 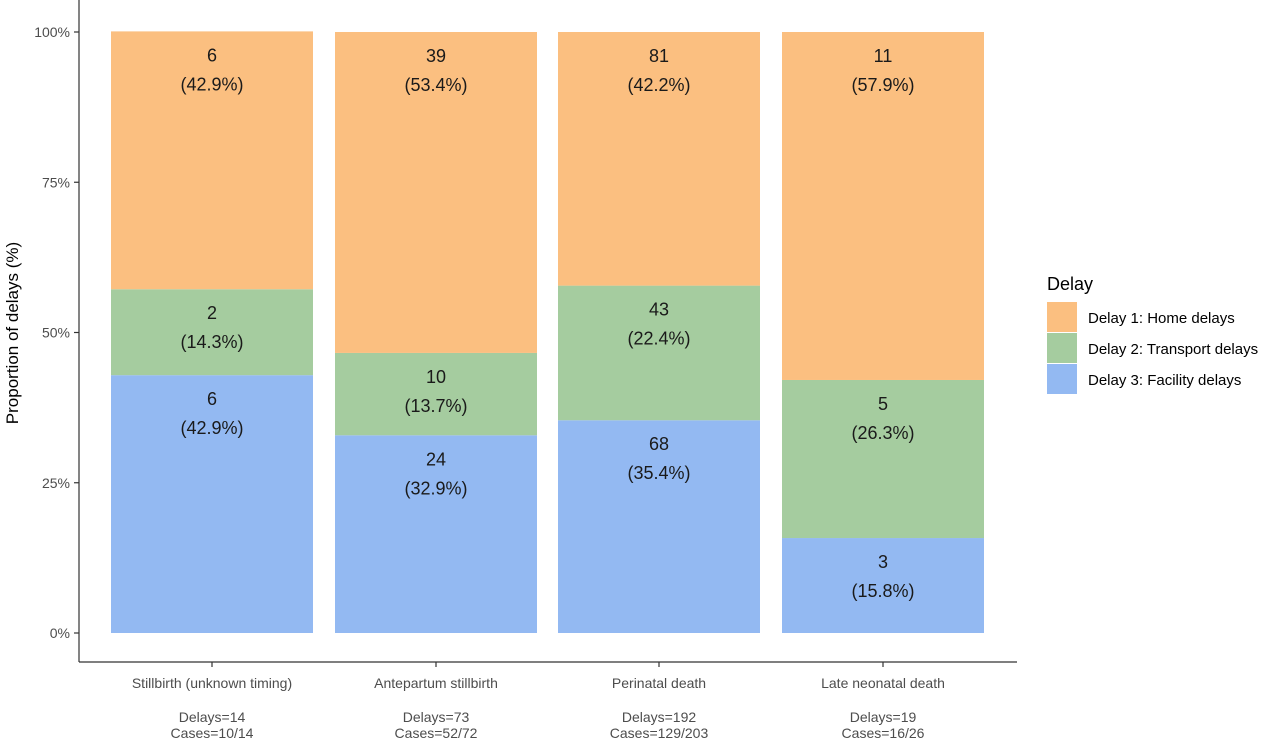 I want to click on y-tick-label: 100%, so click(x=52, y=32).